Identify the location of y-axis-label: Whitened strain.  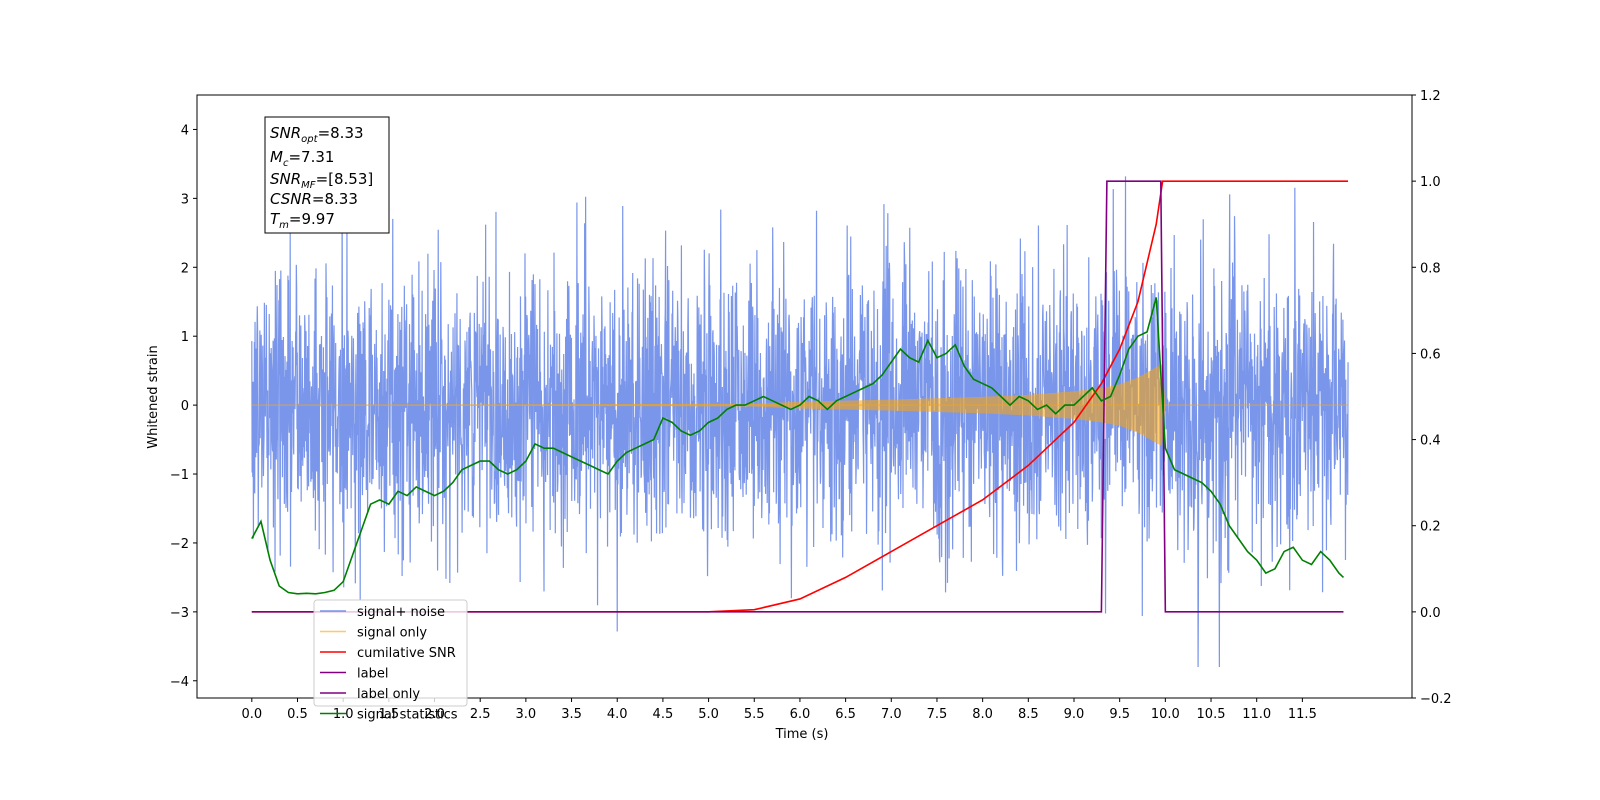
(153, 396).